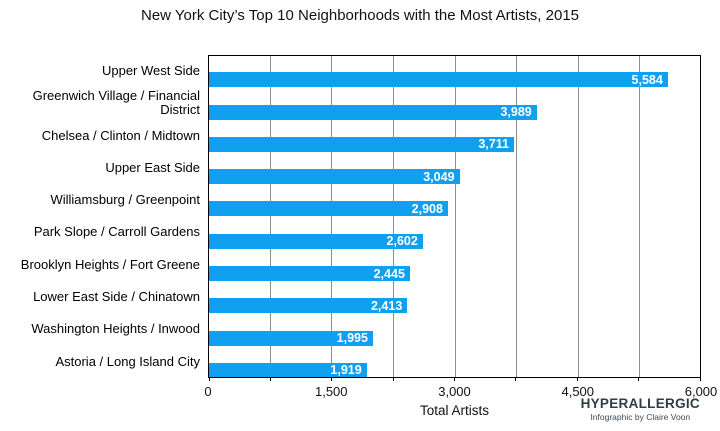 The height and width of the screenshot is (431, 720). I want to click on x-axis-tick-labels: 0 1,500 3,000 4,500 6,000, so click(460, 391).